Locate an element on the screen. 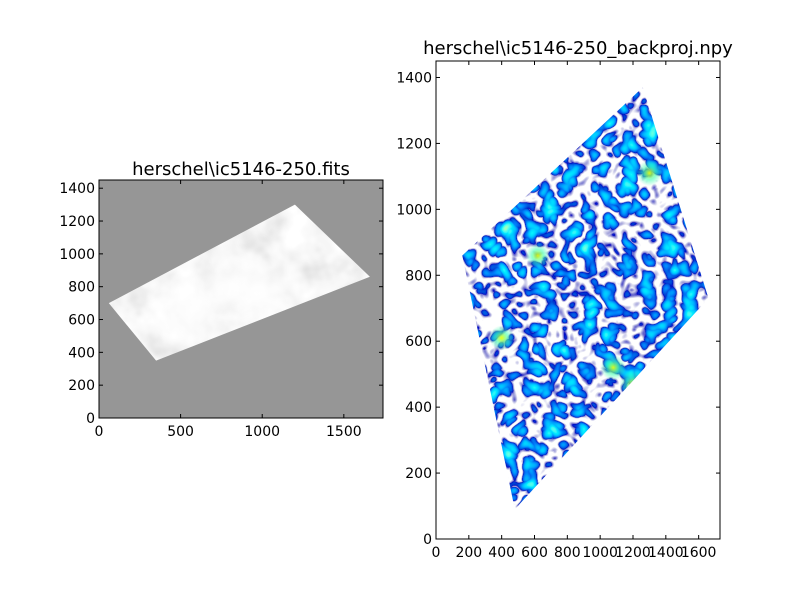 This screenshot has height=600, width=800. left-x-ticks: 0 500 1000 1500 is located at coordinates (228, 310).